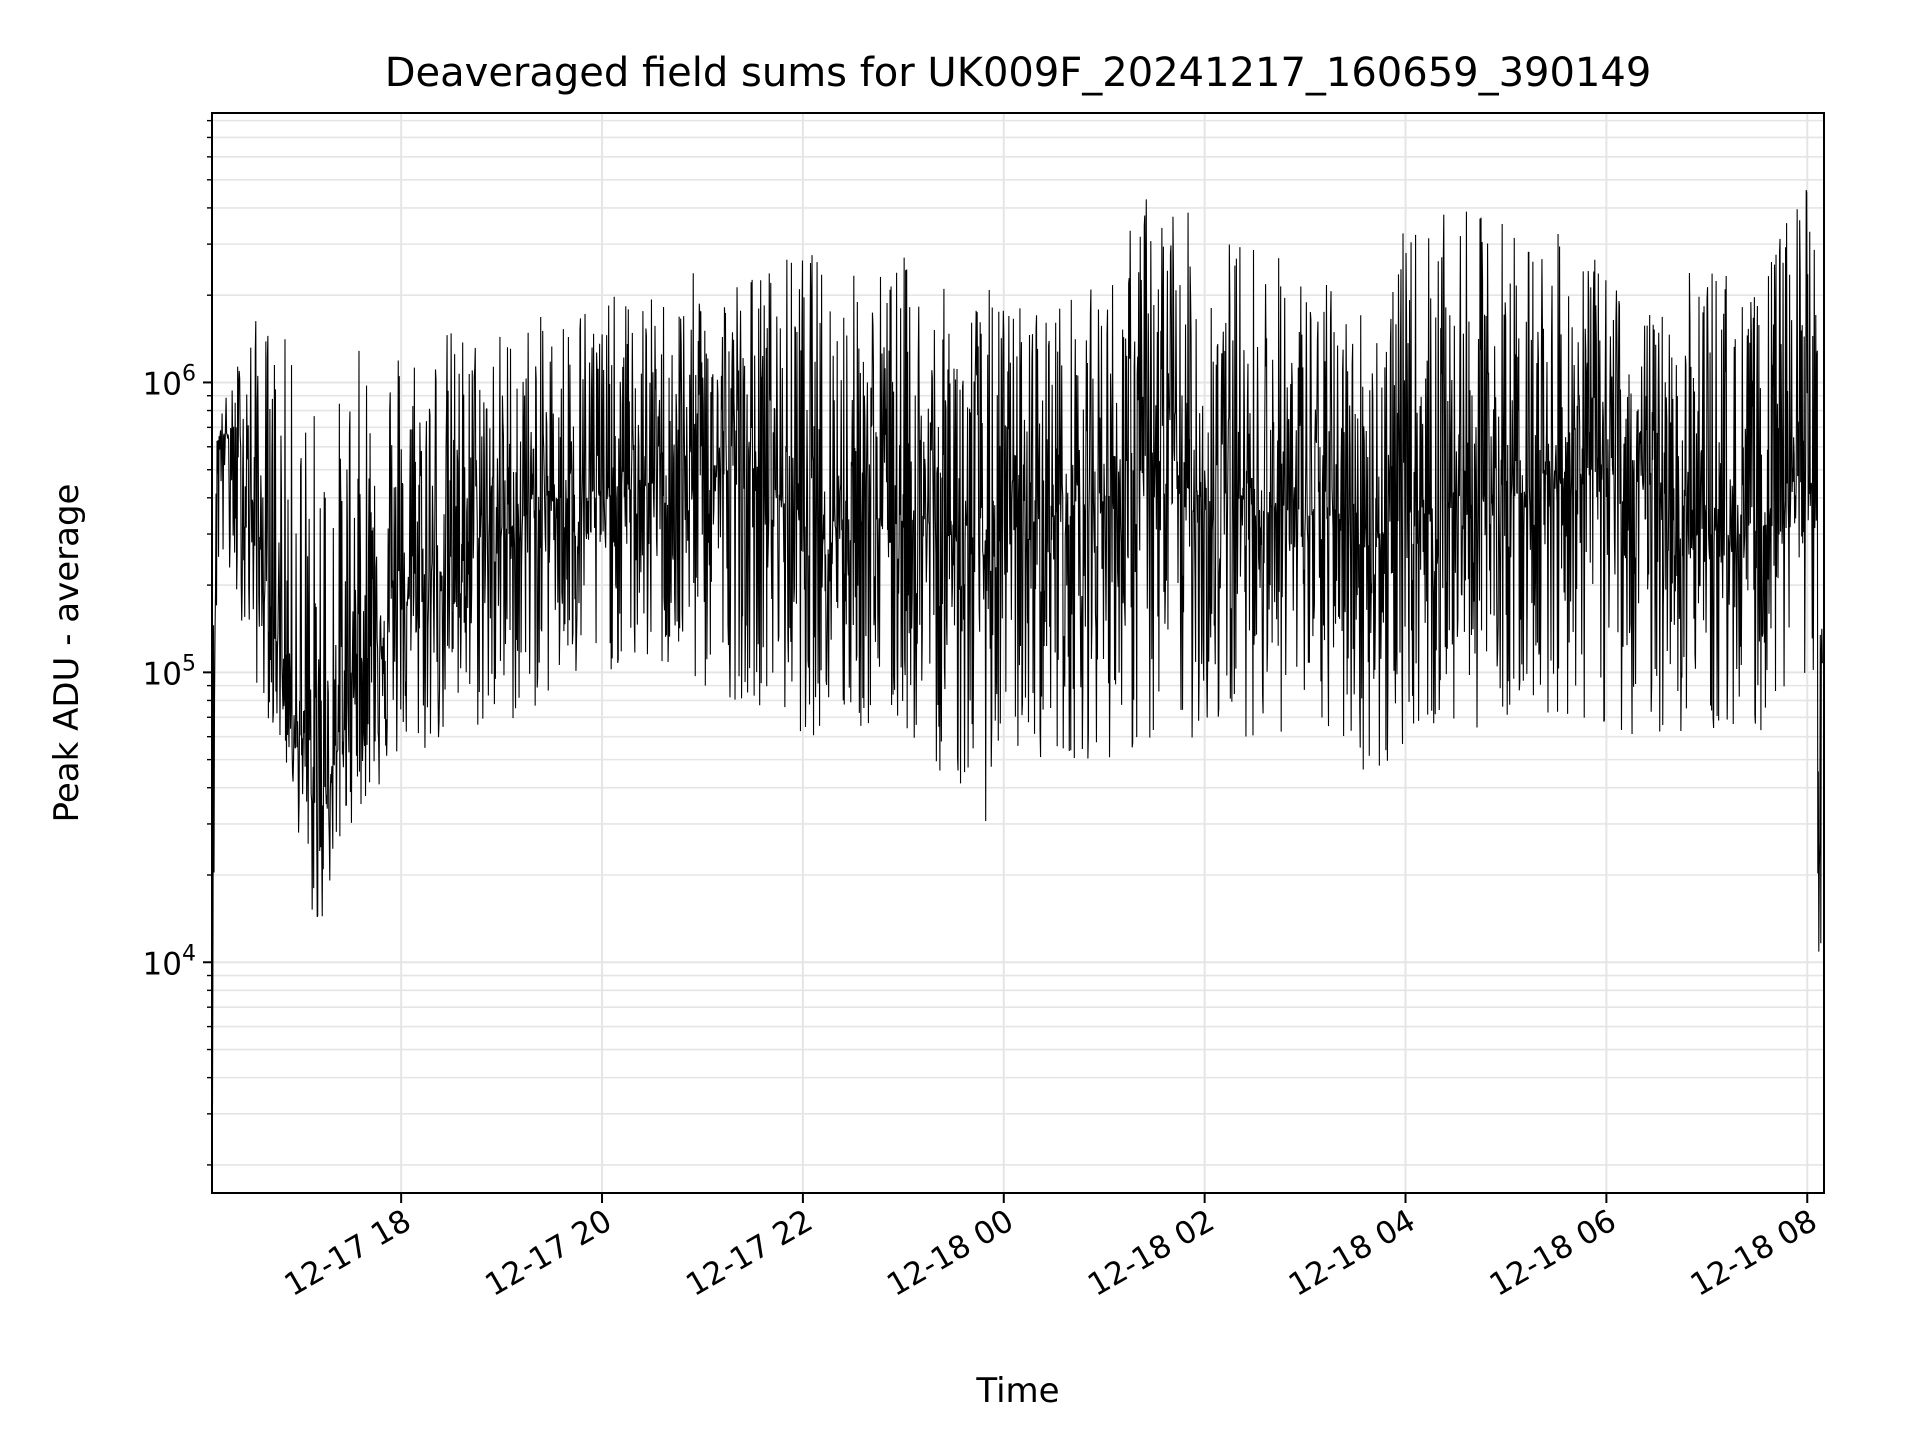 The height and width of the screenshot is (1440, 1920). I want to click on y-tick-label: 10⁶, so click(169, 381).